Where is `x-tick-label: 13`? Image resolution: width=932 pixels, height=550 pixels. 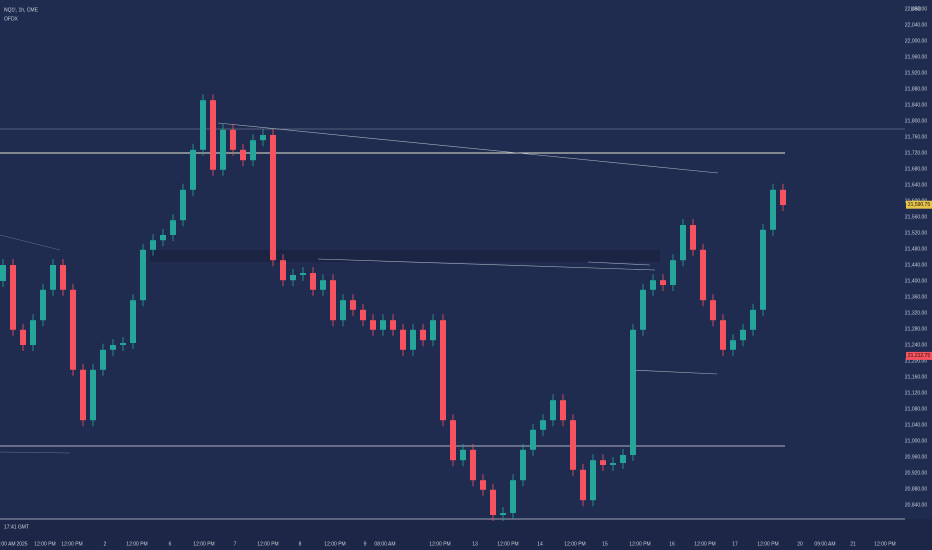
x-tick-label: 13 is located at coordinates (475, 544).